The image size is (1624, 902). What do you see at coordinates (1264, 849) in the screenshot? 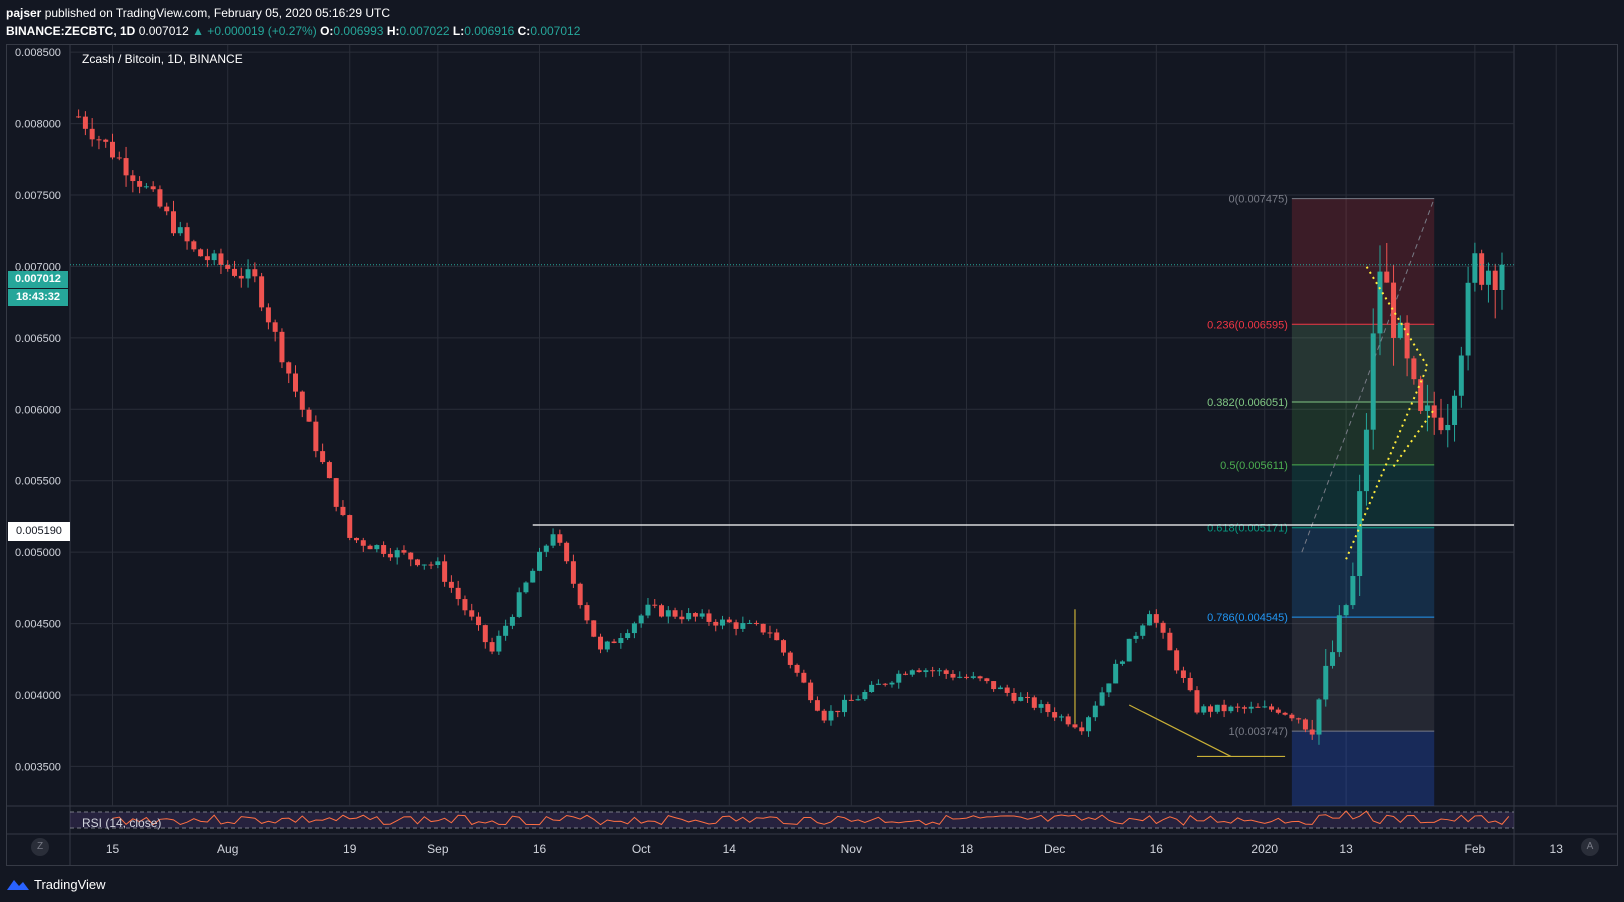
I see `x-tick-label: 2020` at bounding box center [1264, 849].